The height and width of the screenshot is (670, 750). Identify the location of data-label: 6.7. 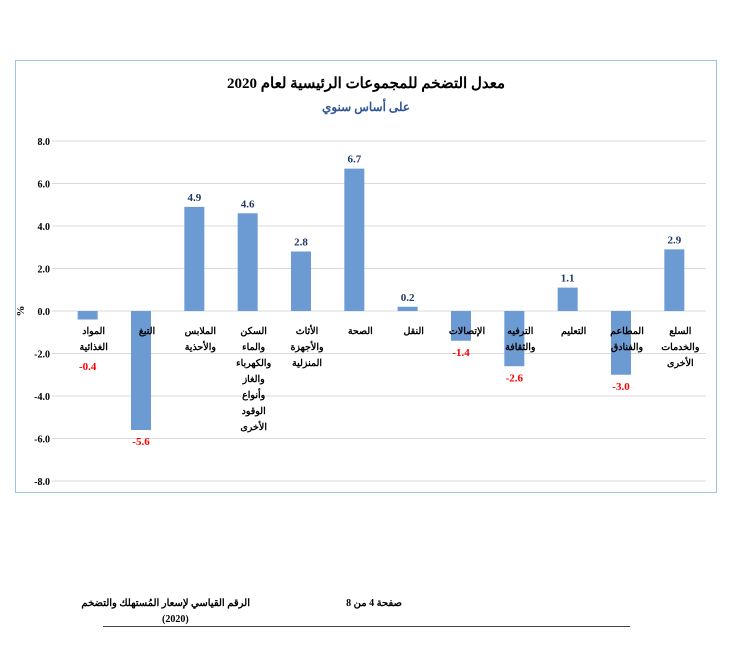
(354, 160).